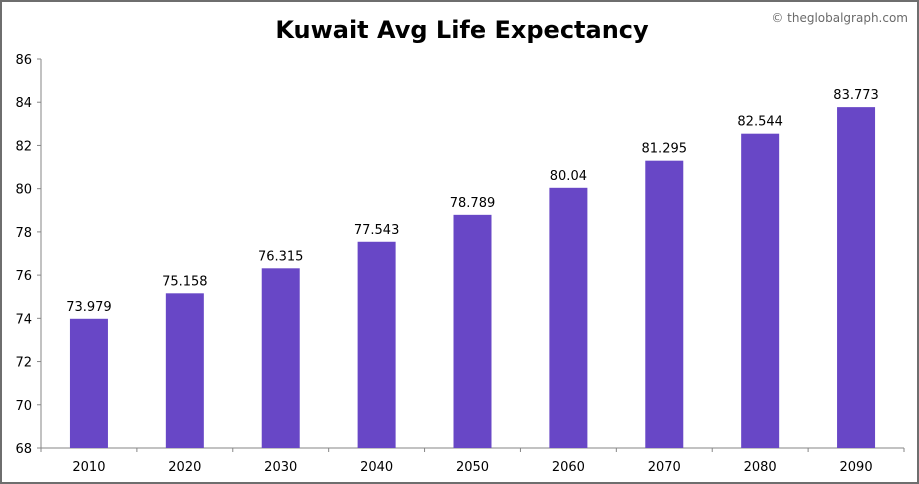  I want to click on x-tick-label-2060: 2060, so click(568, 467).